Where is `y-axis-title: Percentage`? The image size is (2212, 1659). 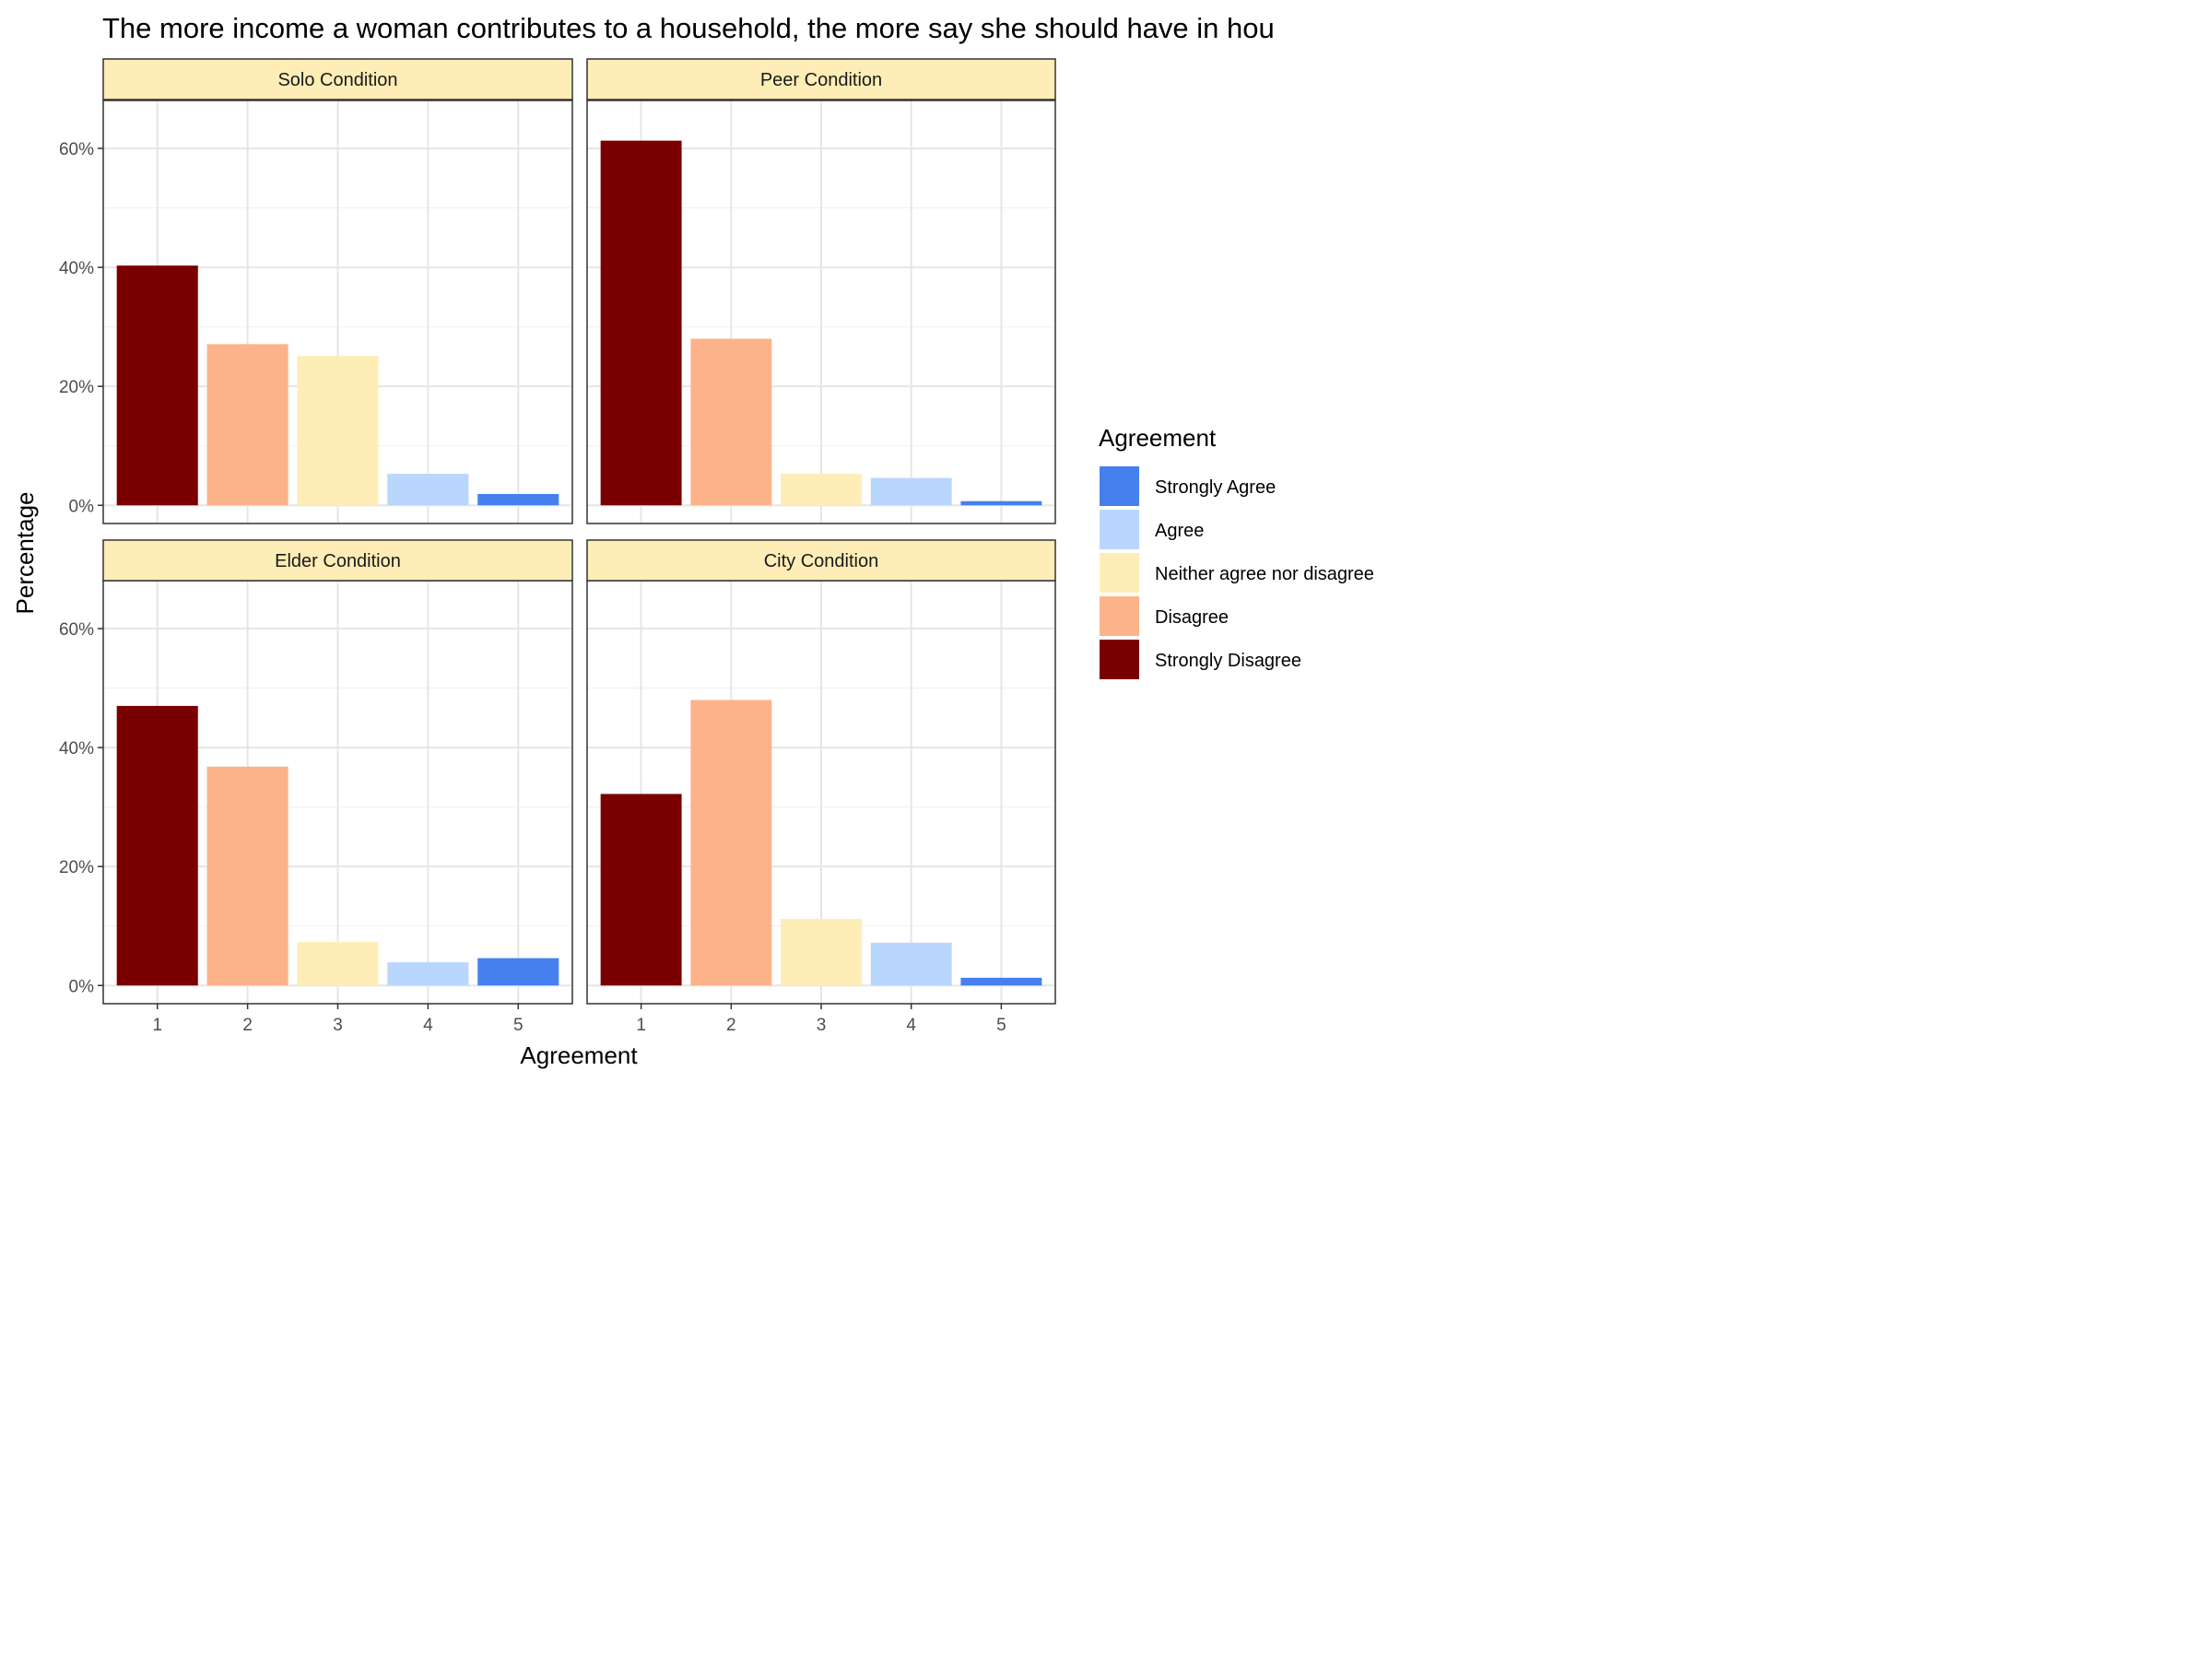
y-axis-title: Percentage is located at coordinates (25, 553).